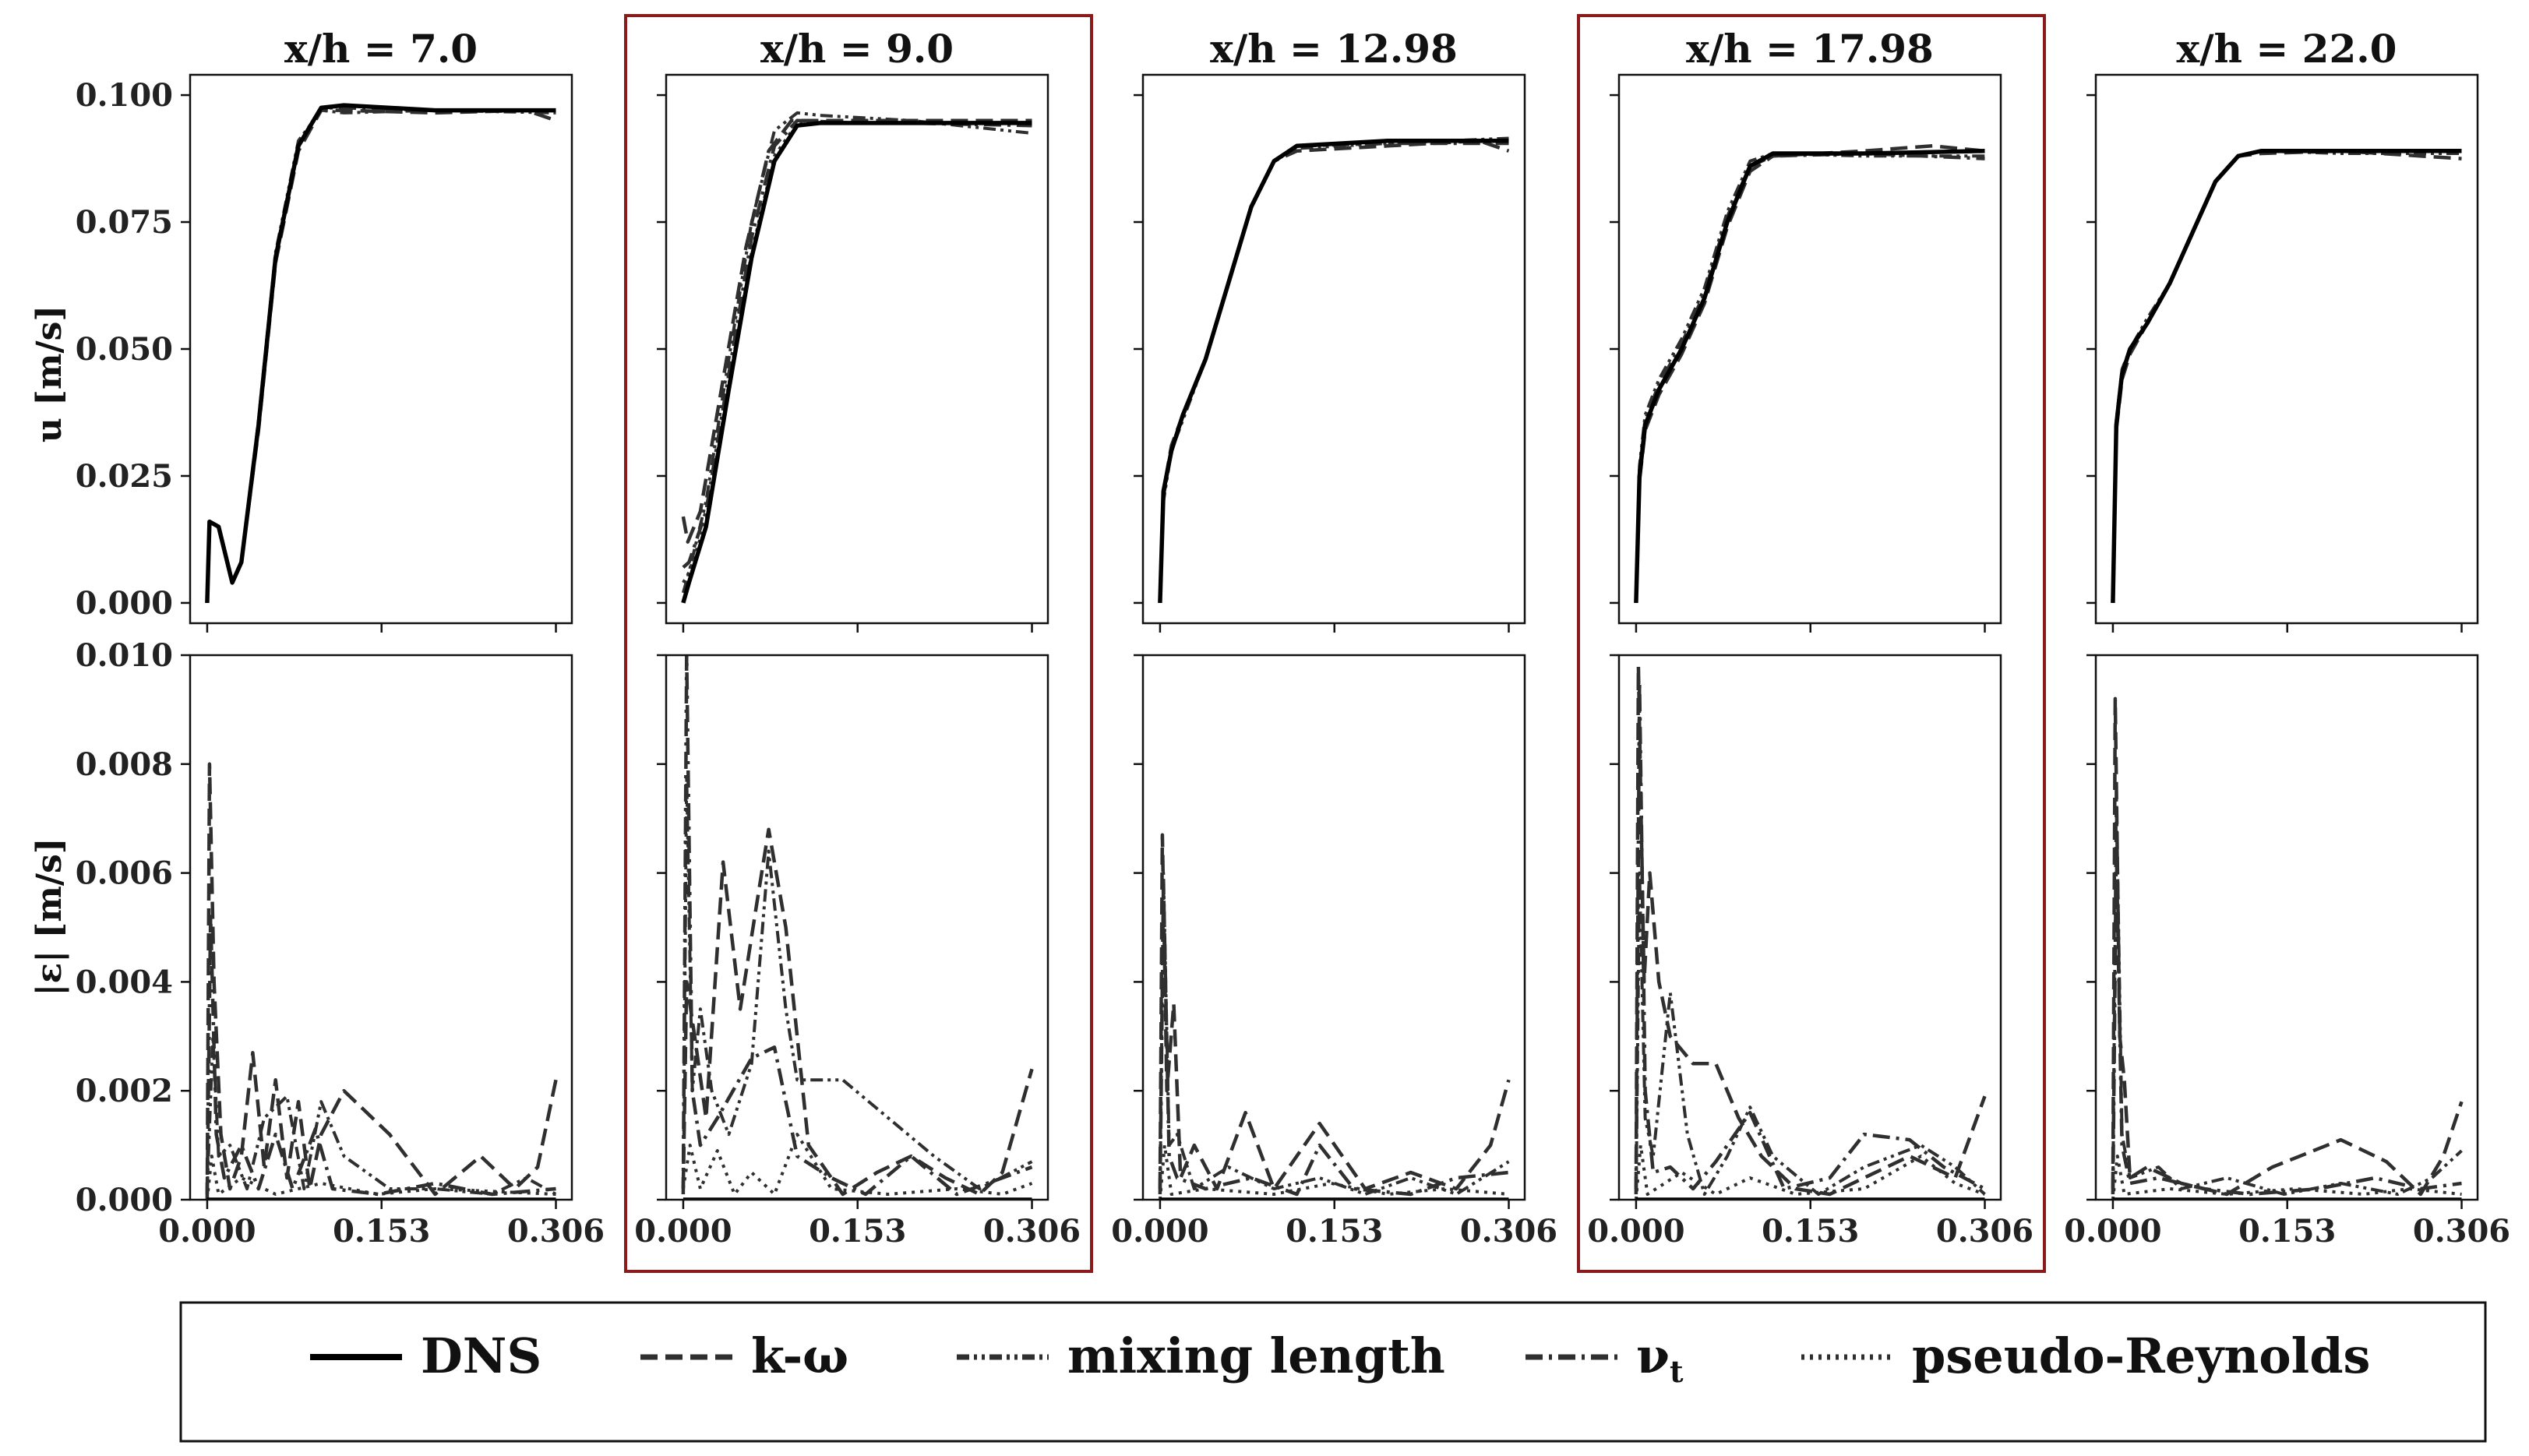 This screenshot has height=1456, width=2529. I want to click on panel-column: x/h = 12.98 0.000 0.153 0.306, so click(1334, 638).